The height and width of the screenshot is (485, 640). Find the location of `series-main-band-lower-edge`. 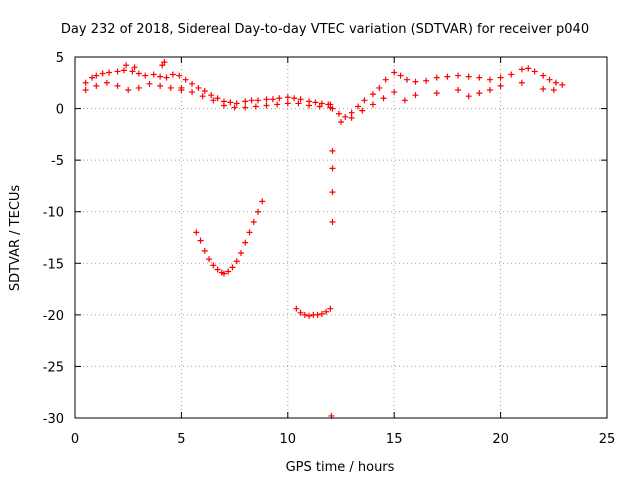

series-main-band-lower-edge is located at coordinates (208, 95).